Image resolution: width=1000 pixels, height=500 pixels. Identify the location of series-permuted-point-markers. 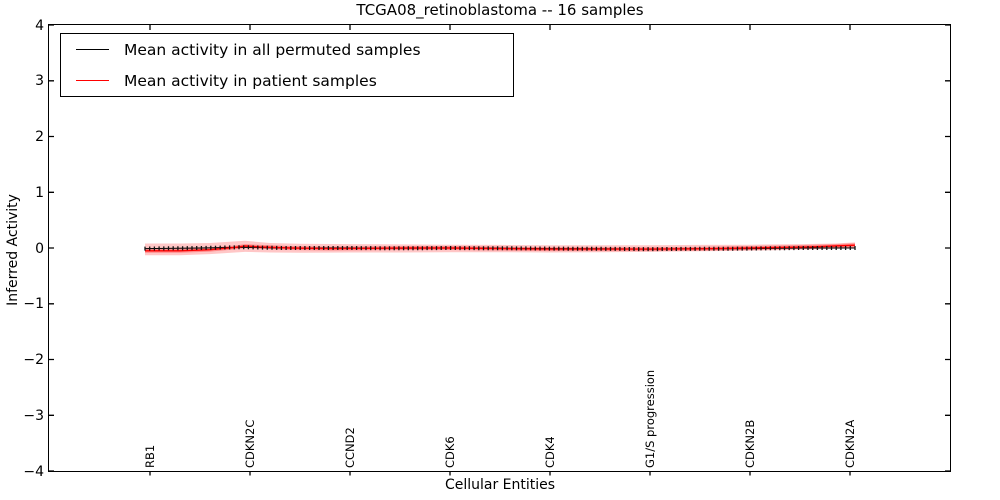
(500, 248).